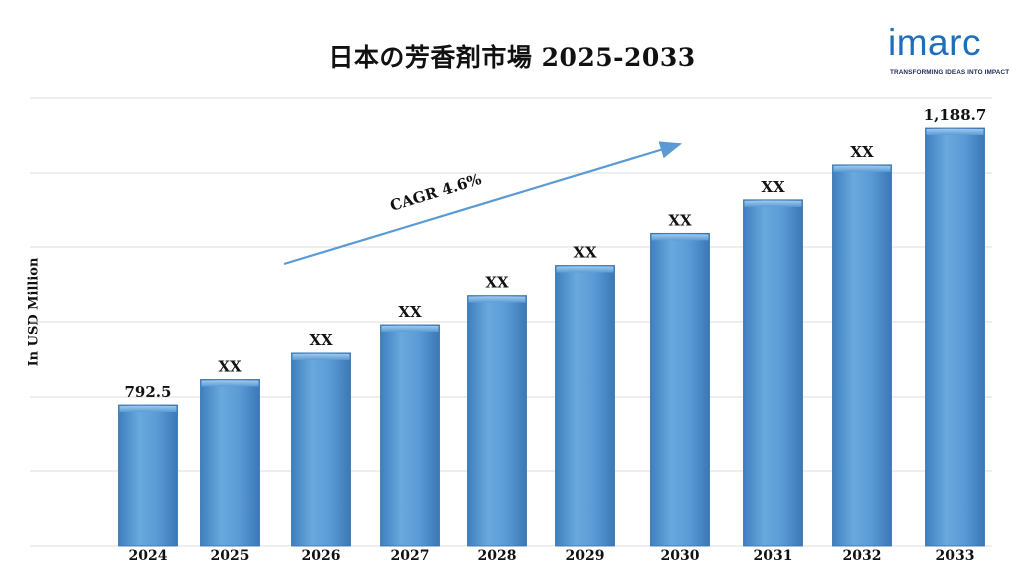 The image size is (1024, 576). What do you see at coordinates (410, 556) in the screenshot?
I see `x-tick-label: 2027` at bounding box center [410, 556].